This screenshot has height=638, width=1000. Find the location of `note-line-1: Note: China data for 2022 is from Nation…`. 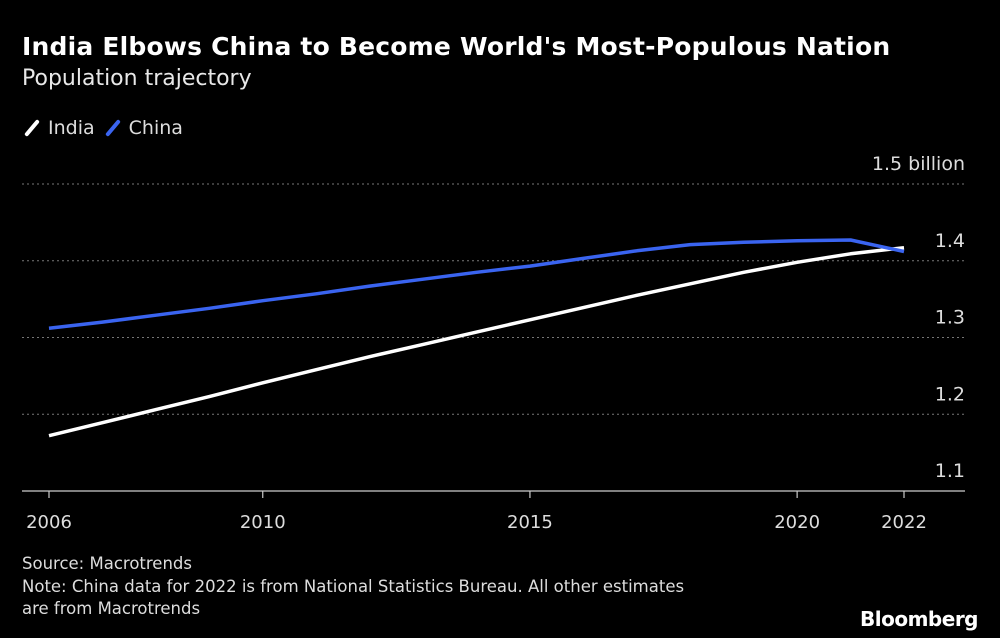

note-line-1: Note: China data for 2022 is from Nation… is located at coordinates (353, 586).